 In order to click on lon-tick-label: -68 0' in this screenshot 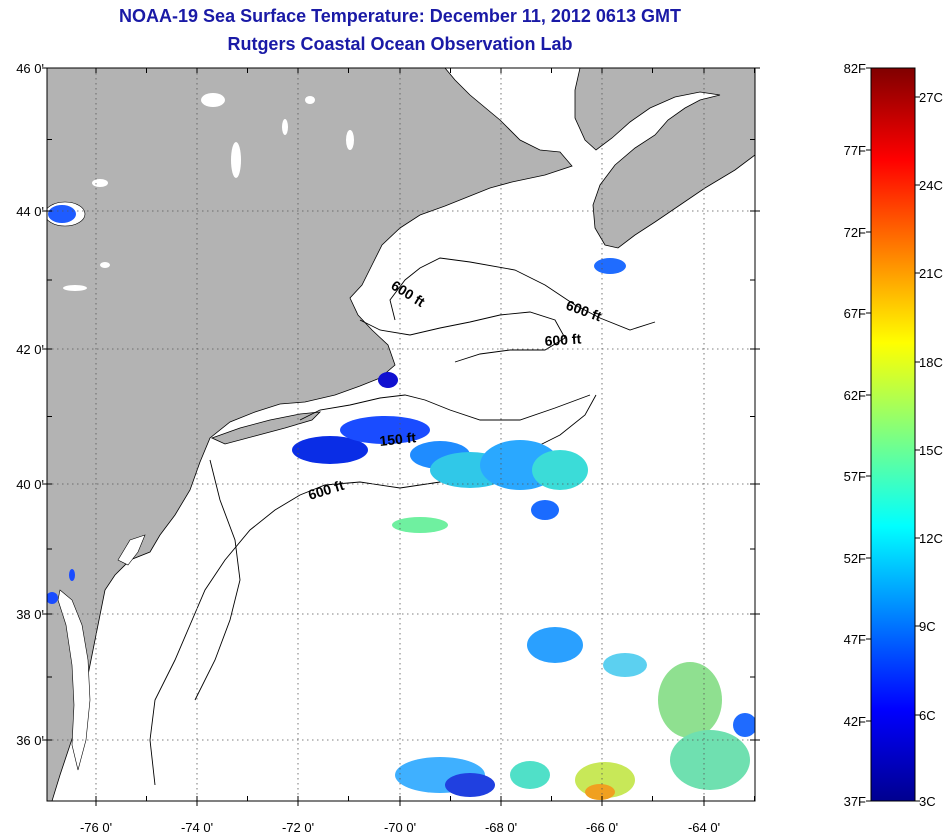, I will do `click(501, 827)`.